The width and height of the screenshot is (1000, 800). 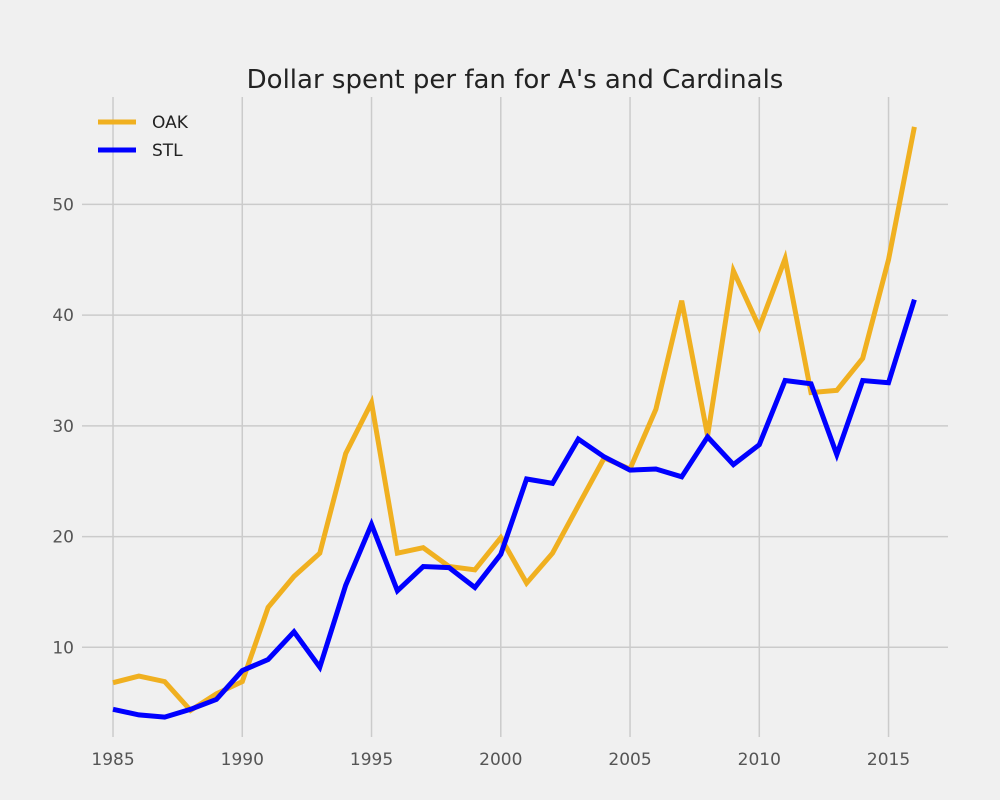 What do you see at coordinates (759, 760) in the screenshot?
I see `x-tick-label: 2010` at bounding box center [759, 760].